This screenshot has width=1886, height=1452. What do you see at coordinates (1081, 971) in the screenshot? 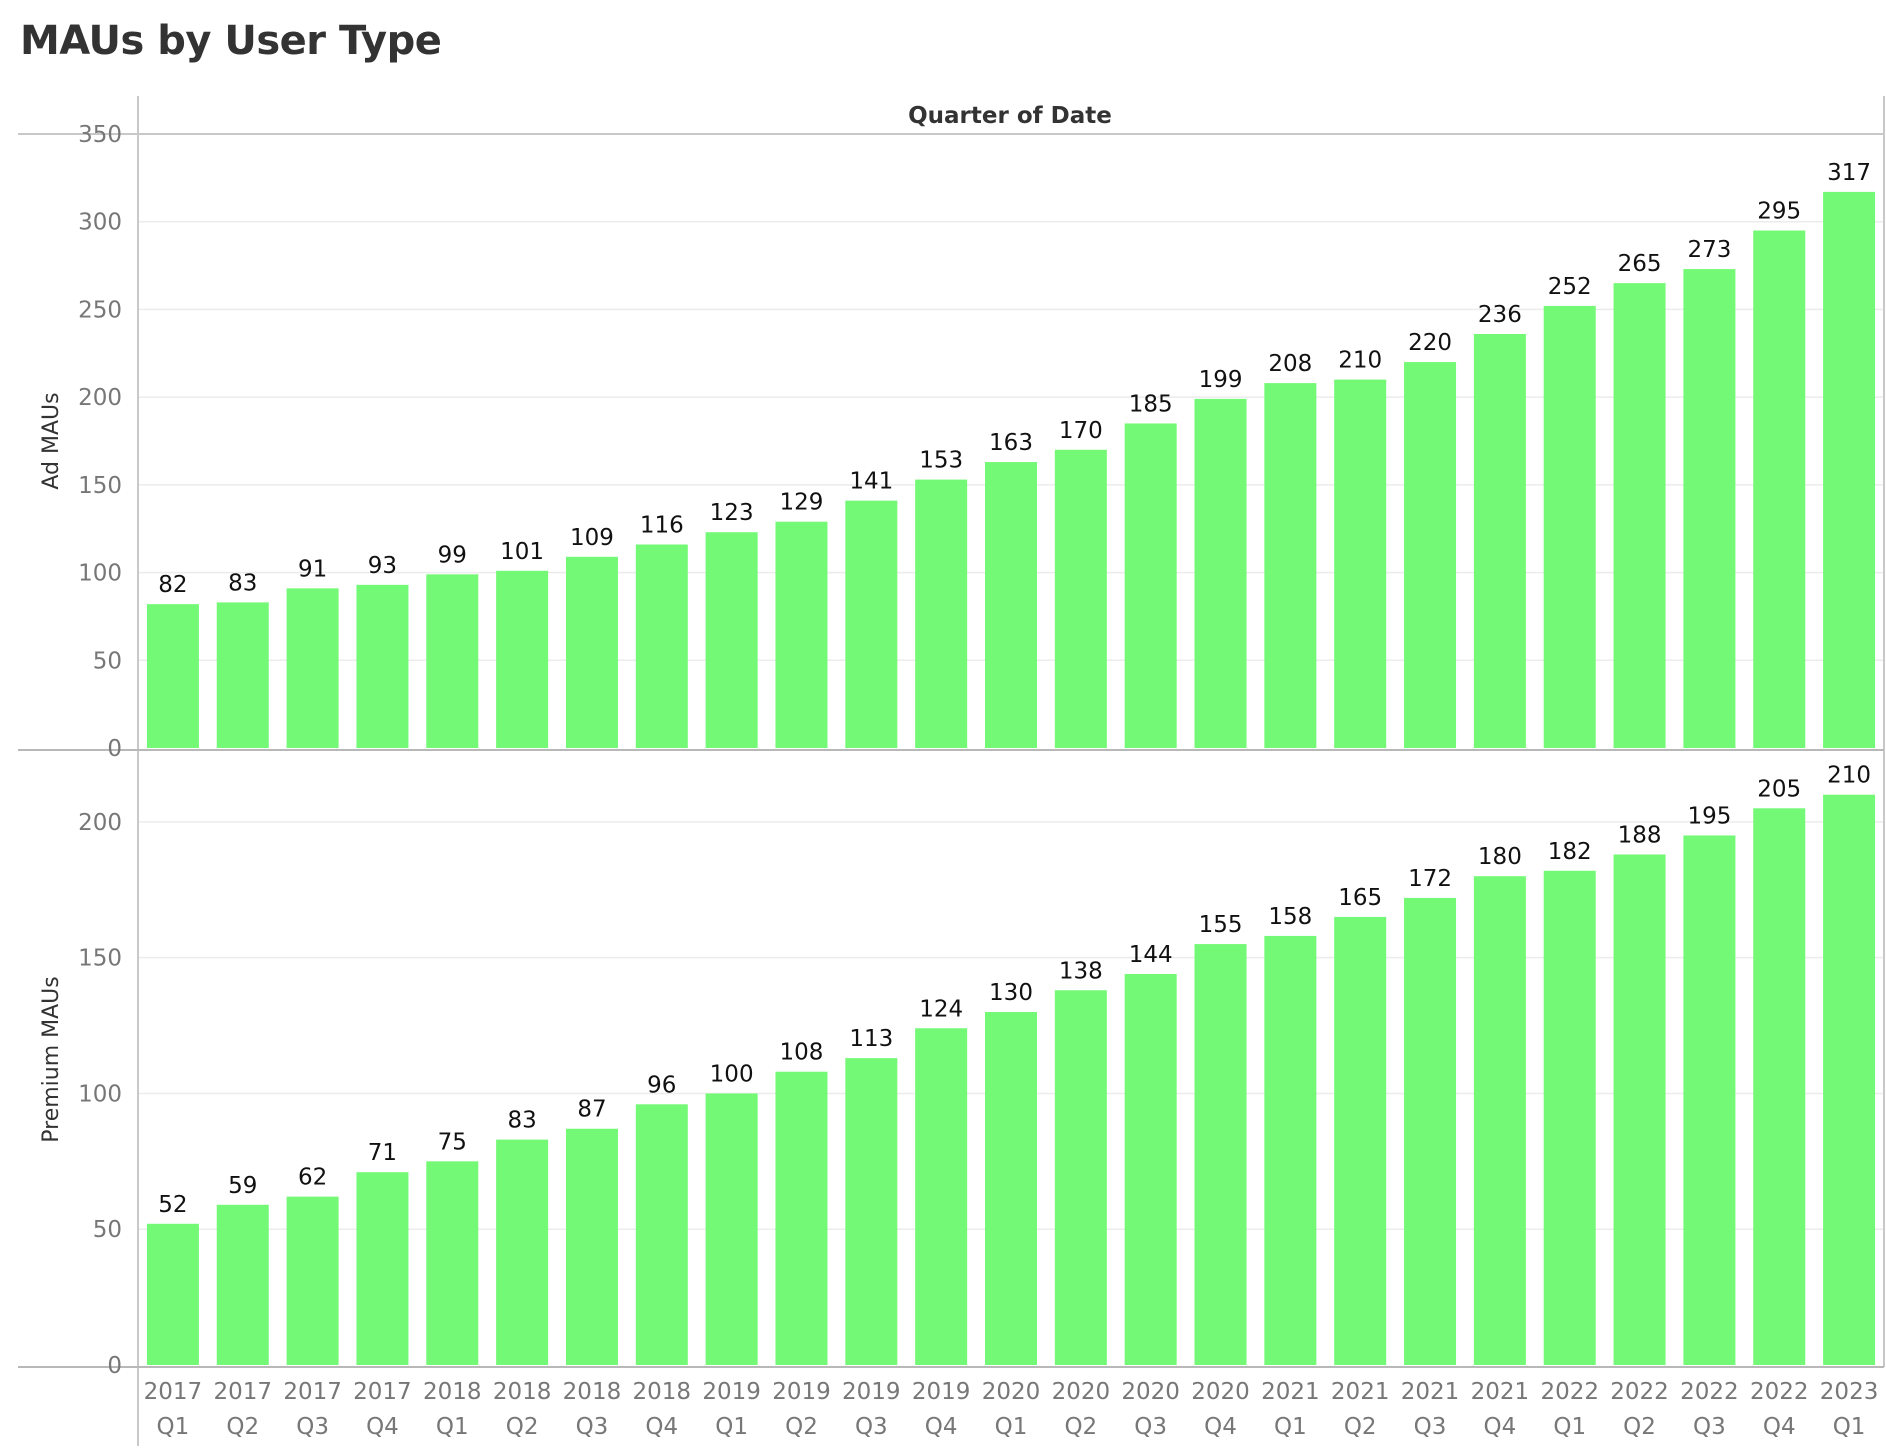
I see `data-label: 138` at bounding box center [1081, 971].